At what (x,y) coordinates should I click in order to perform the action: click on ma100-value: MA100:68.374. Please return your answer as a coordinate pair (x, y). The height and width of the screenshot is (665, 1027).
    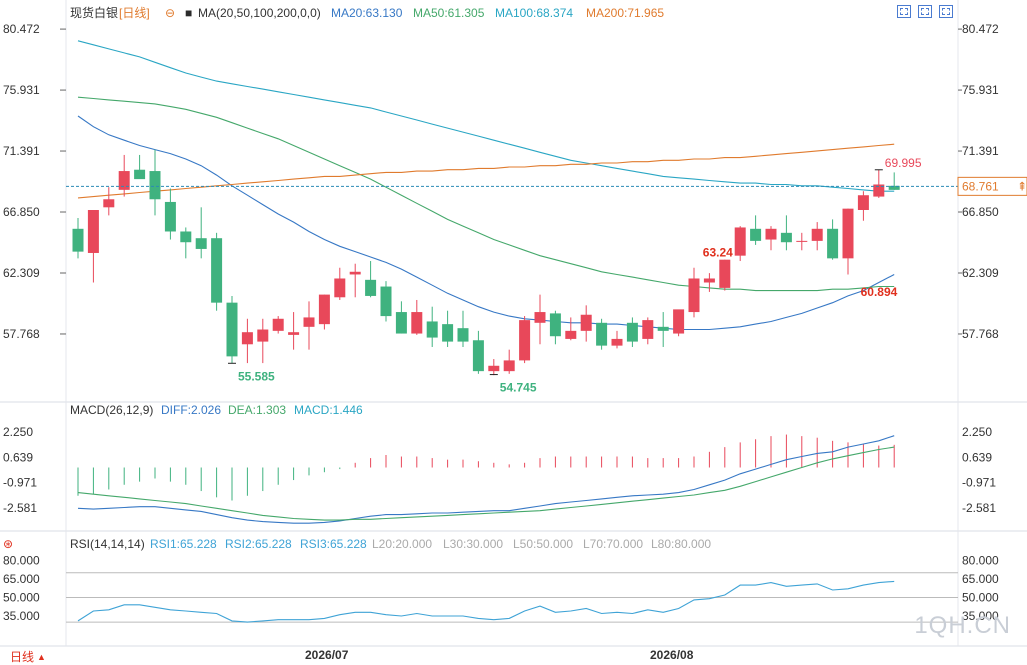
    Looking at the image, I should click on (534, 13).